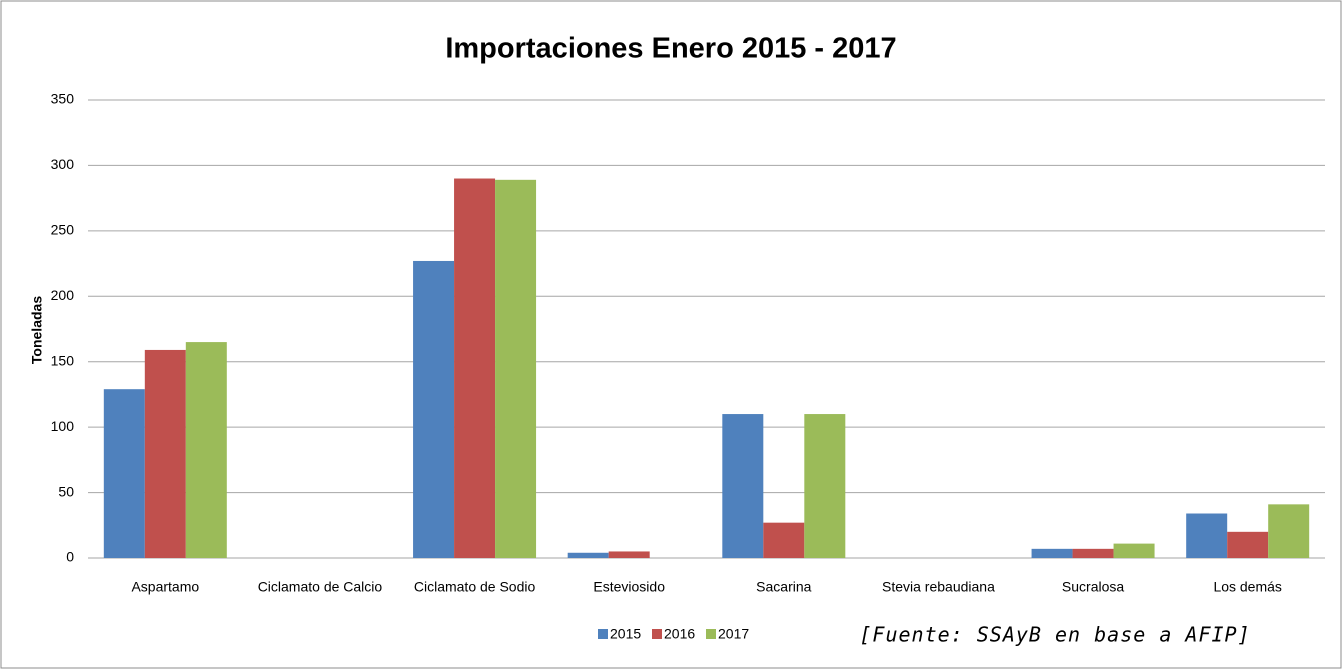 This screenshot has height=669, width=1342. What do you see at coordinates (733, 634) in the screenshot?
I see `legend-label: 2017` at bounding box center [733, 634].